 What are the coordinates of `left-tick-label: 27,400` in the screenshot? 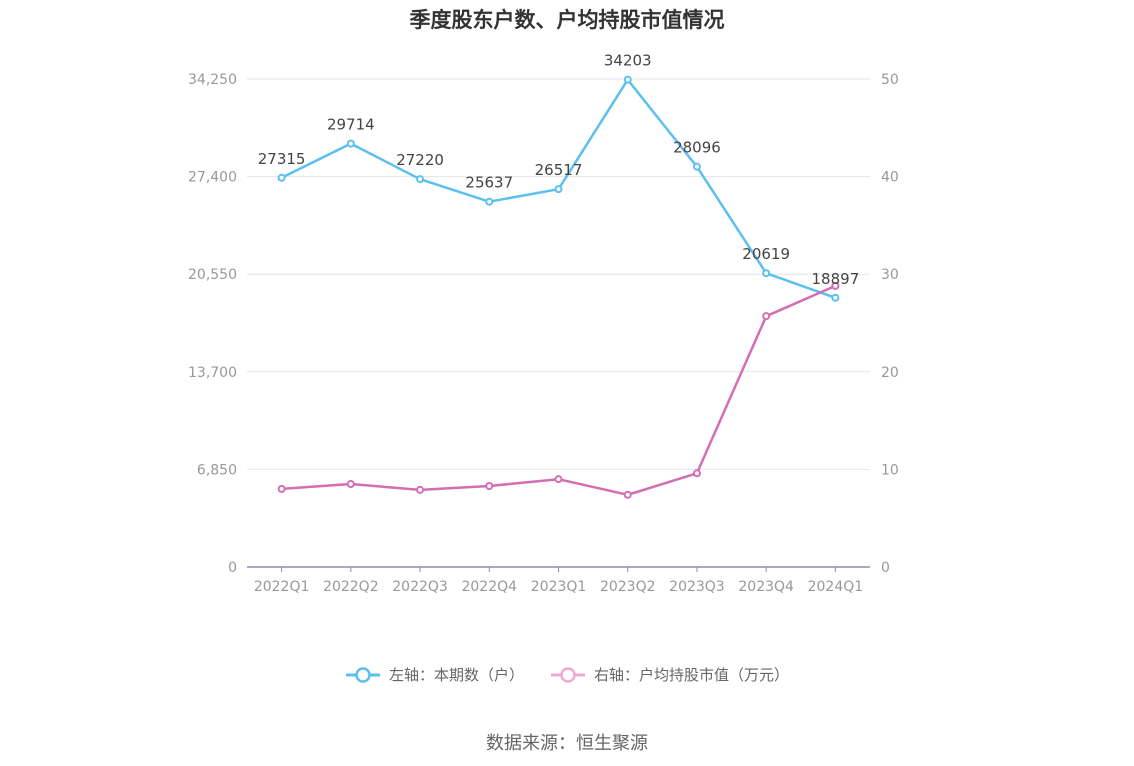 It's located at (212, 178).